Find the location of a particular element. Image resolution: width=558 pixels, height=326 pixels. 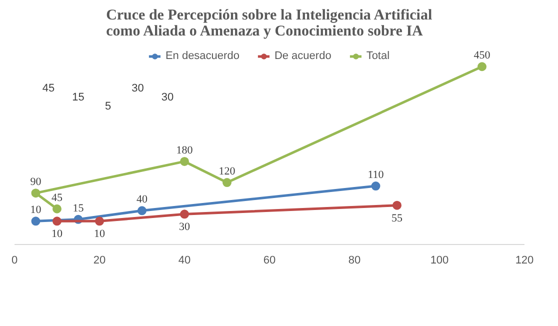

x-tick-label: 80 is located at coordinates (354, 260).